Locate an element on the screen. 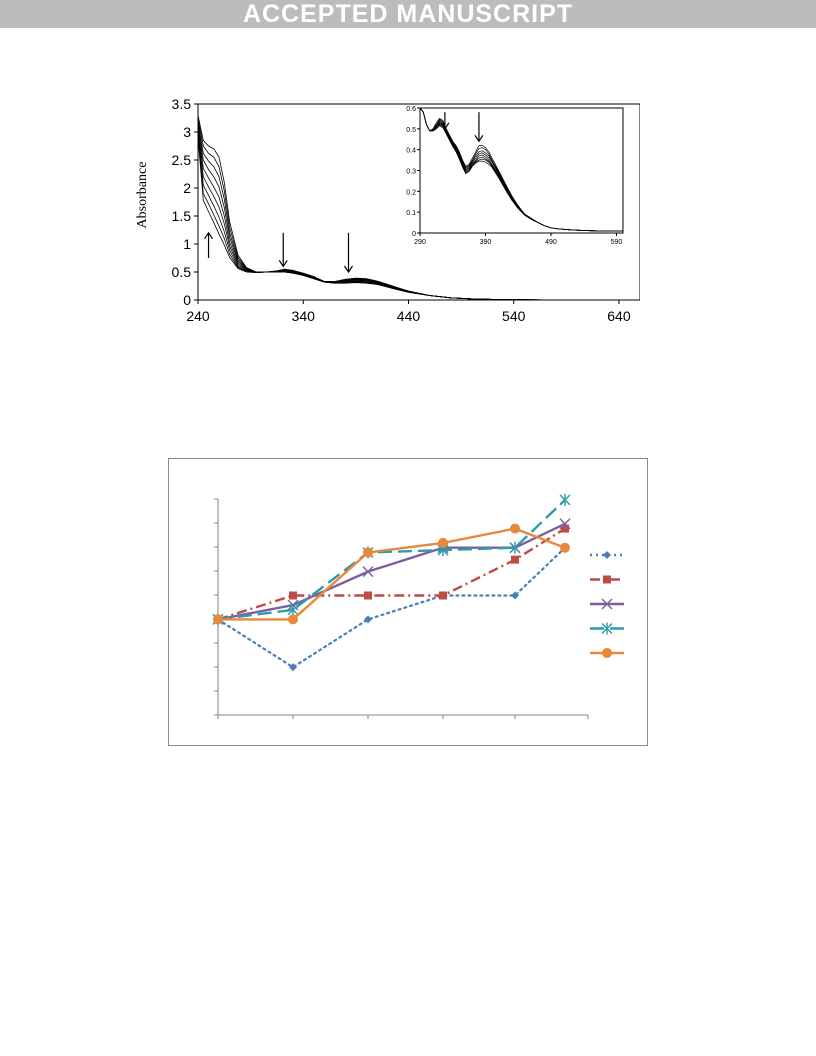 This screenshot has width=816, height=1056. inset-series is located at coordinates (521, 169).